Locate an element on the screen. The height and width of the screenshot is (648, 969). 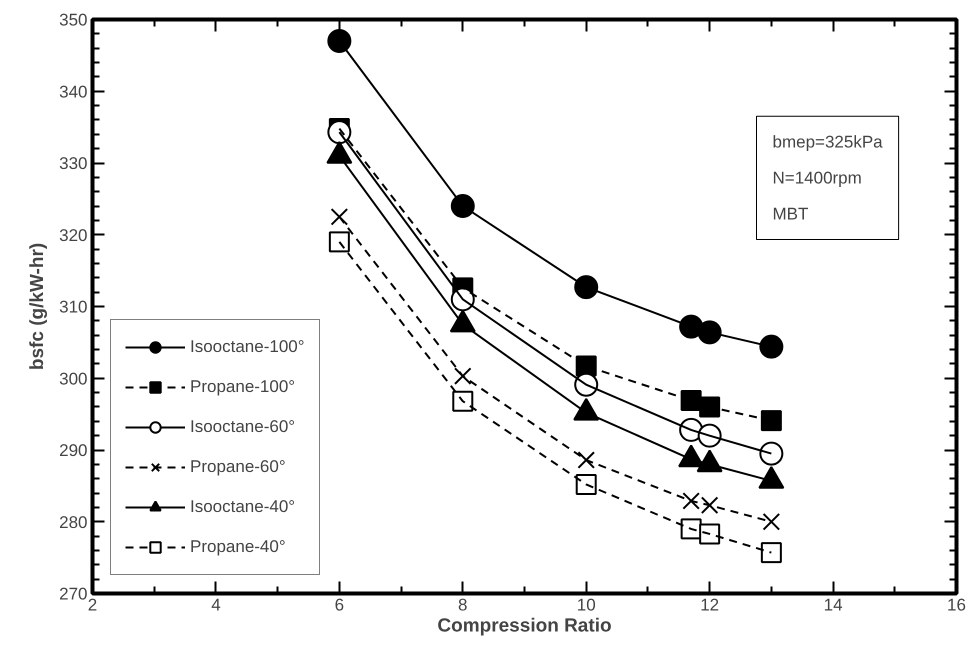
annotation: bmep=325kPa is located at coordinates (828, 142).